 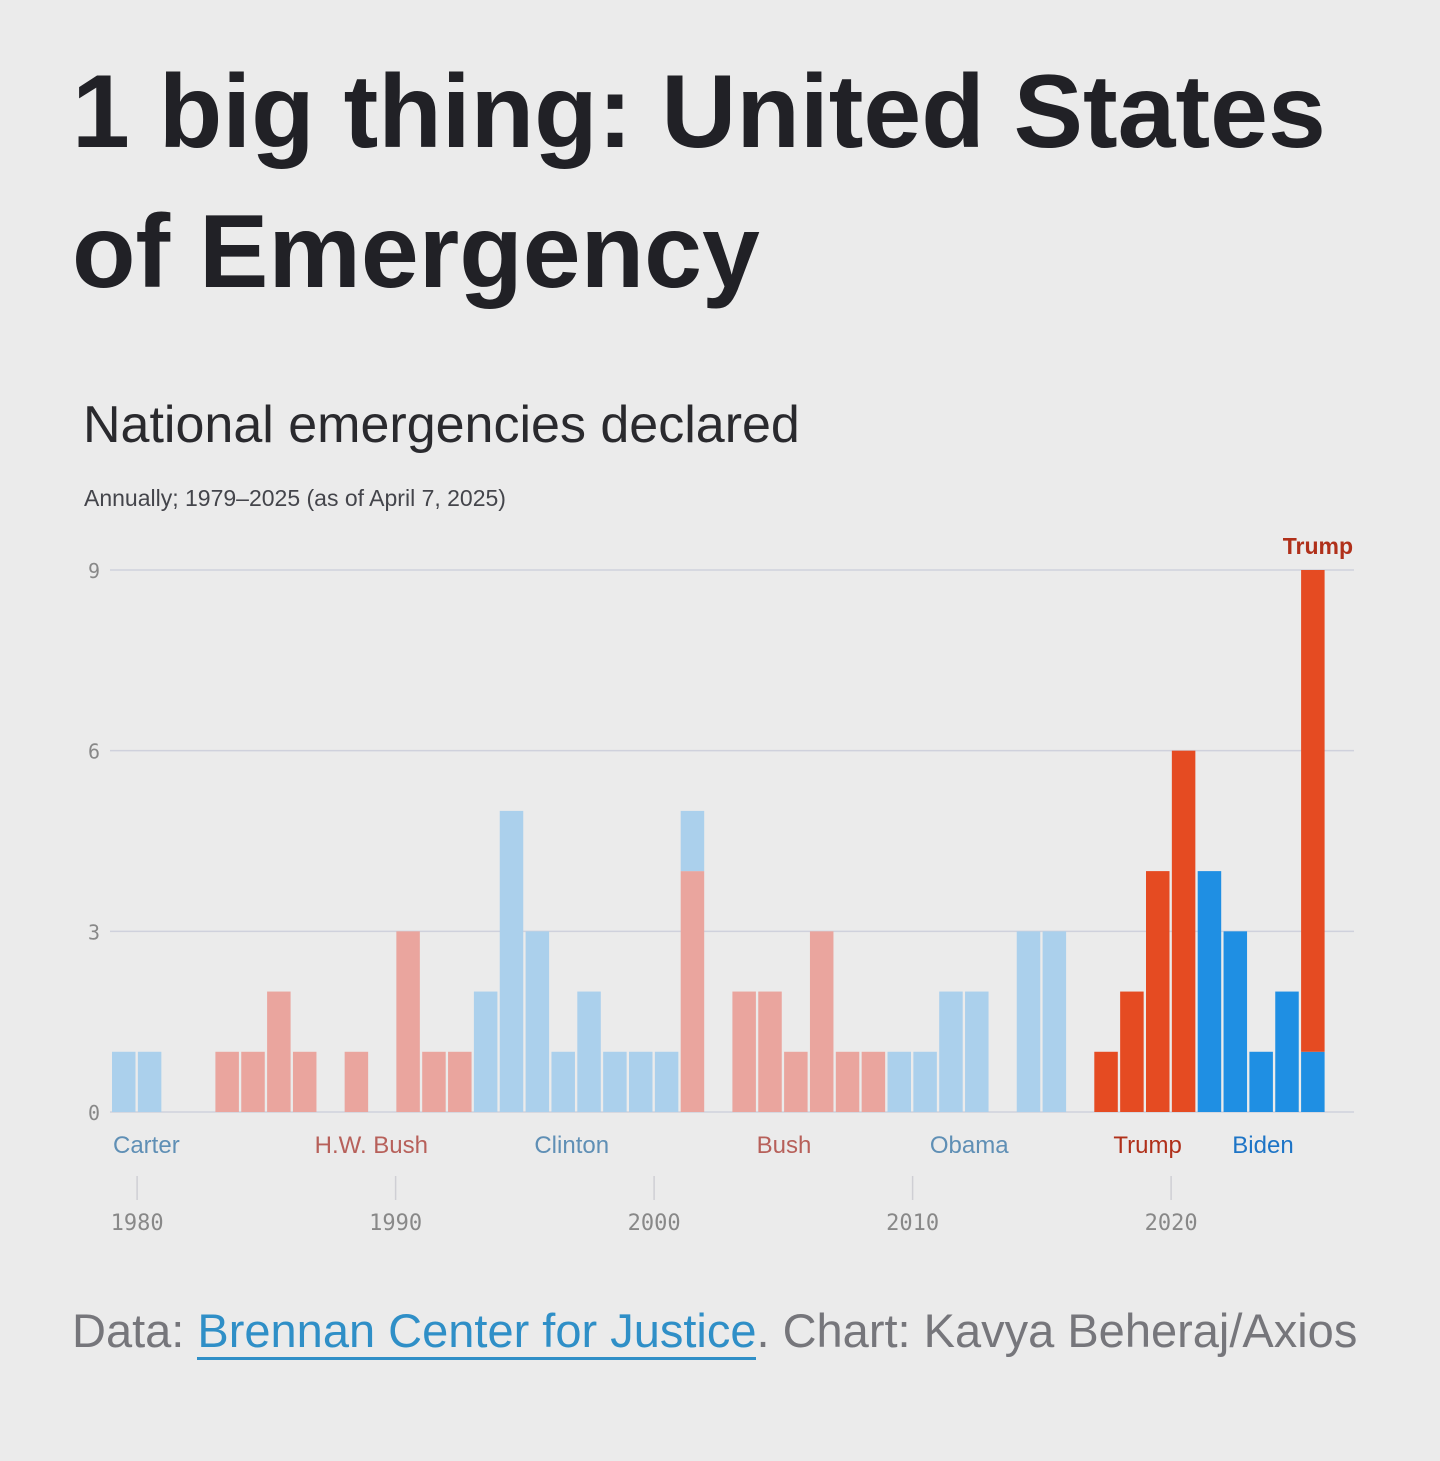 I want to click on bar-1995-clinton, so click(x=537, y=1021).